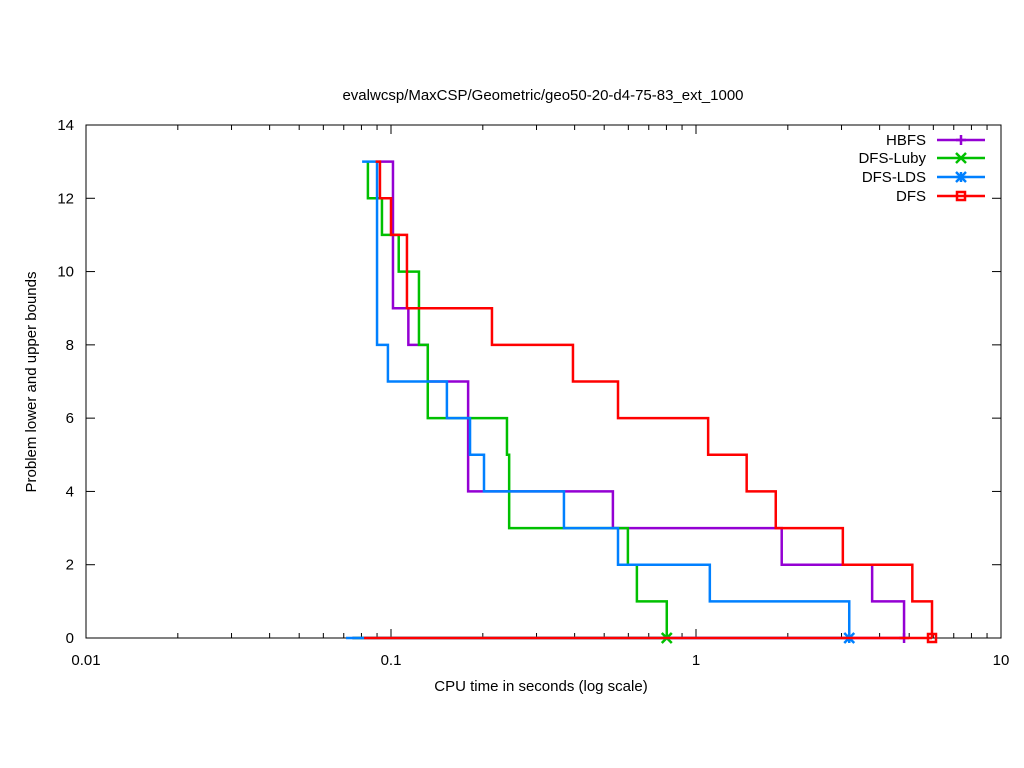 The height and width of the screenshot is (768, 1024). What do you see at coordinates (540, 686) in the screenshot?
I see `x-axis-label: CPU time in seconds (log scale)` at bounding box center [540, 686].